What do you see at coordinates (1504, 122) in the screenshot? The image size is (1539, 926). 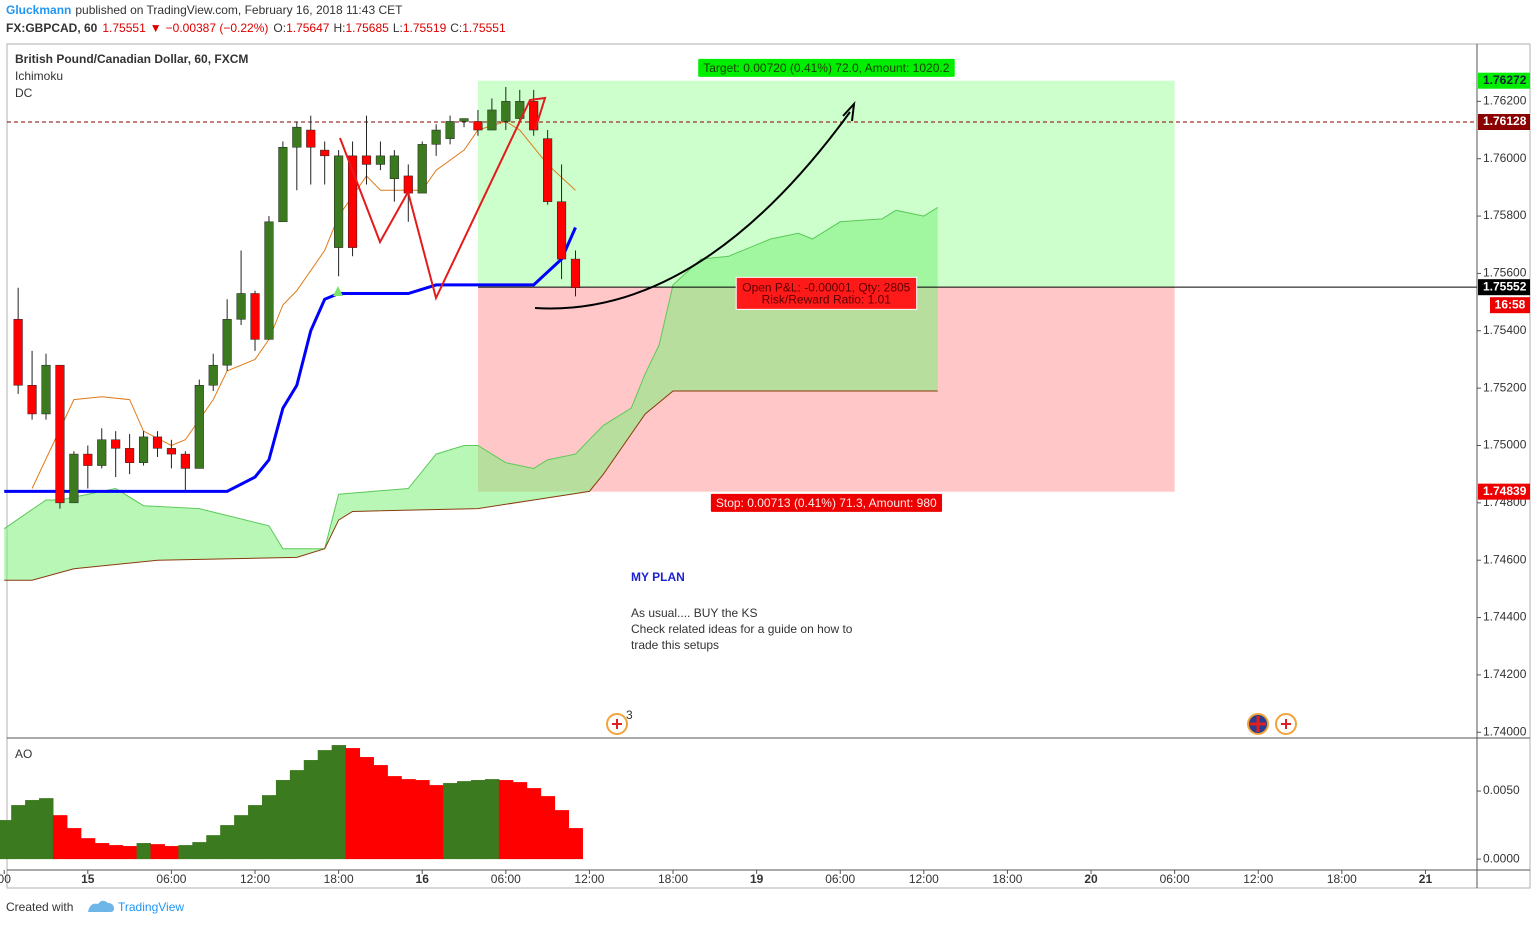 I see `alert-tag-box` at bounding box center [1504, 122].